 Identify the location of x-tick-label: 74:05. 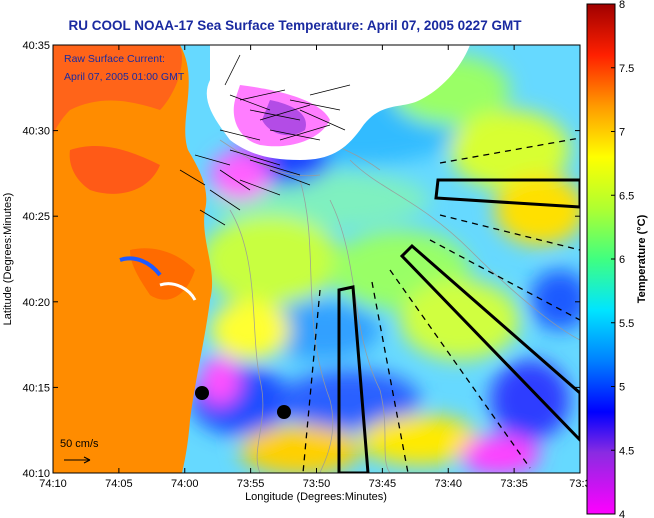
(119, 484).